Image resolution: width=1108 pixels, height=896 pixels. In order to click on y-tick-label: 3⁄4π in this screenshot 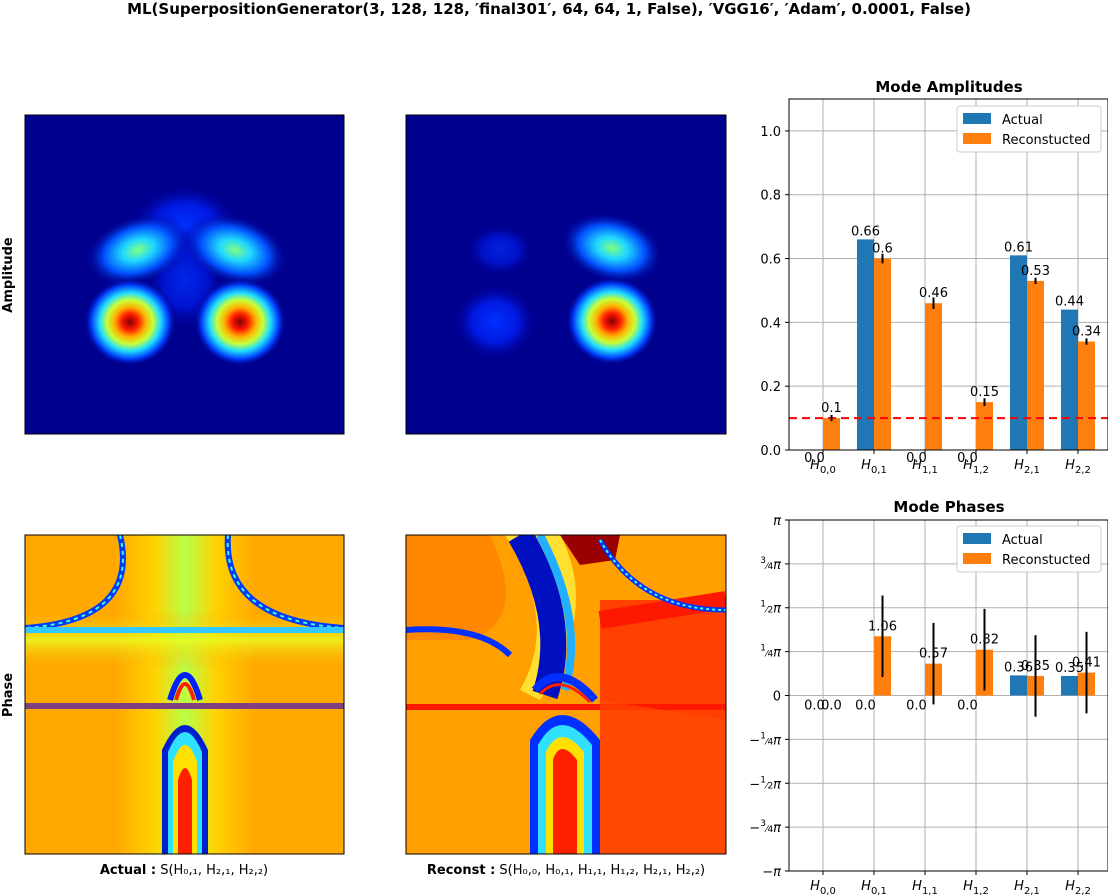, I will do `click(770, 564)`.